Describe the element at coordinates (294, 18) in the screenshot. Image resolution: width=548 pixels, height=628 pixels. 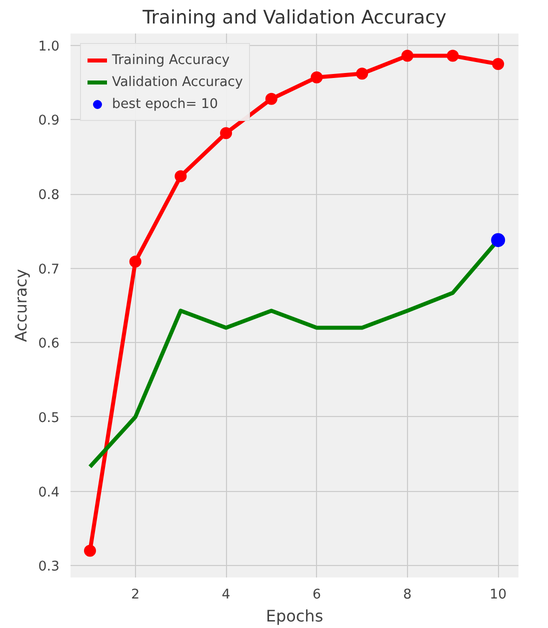
I see `chart-title: Training and Validation Accuracy` at that location.